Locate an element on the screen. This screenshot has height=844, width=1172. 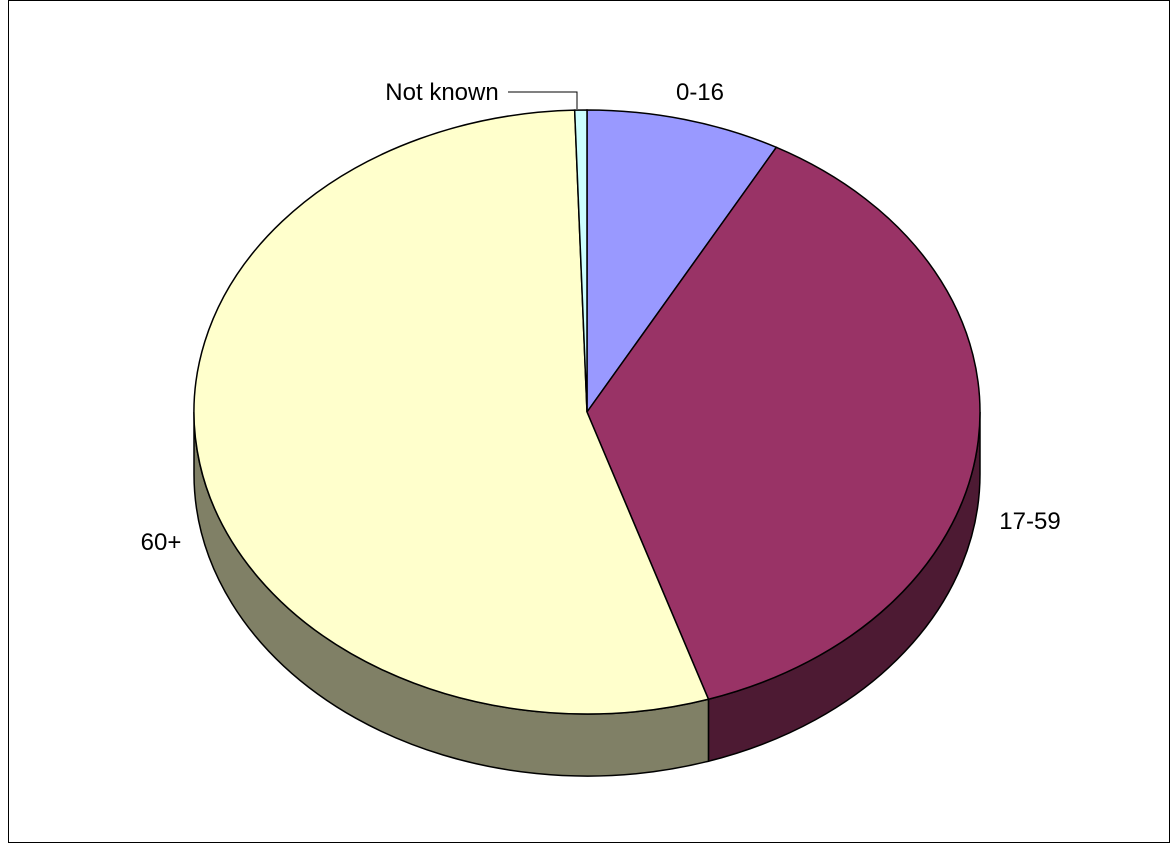
pie-label-0-16: 0-16 is located at coordinates (700, 92).